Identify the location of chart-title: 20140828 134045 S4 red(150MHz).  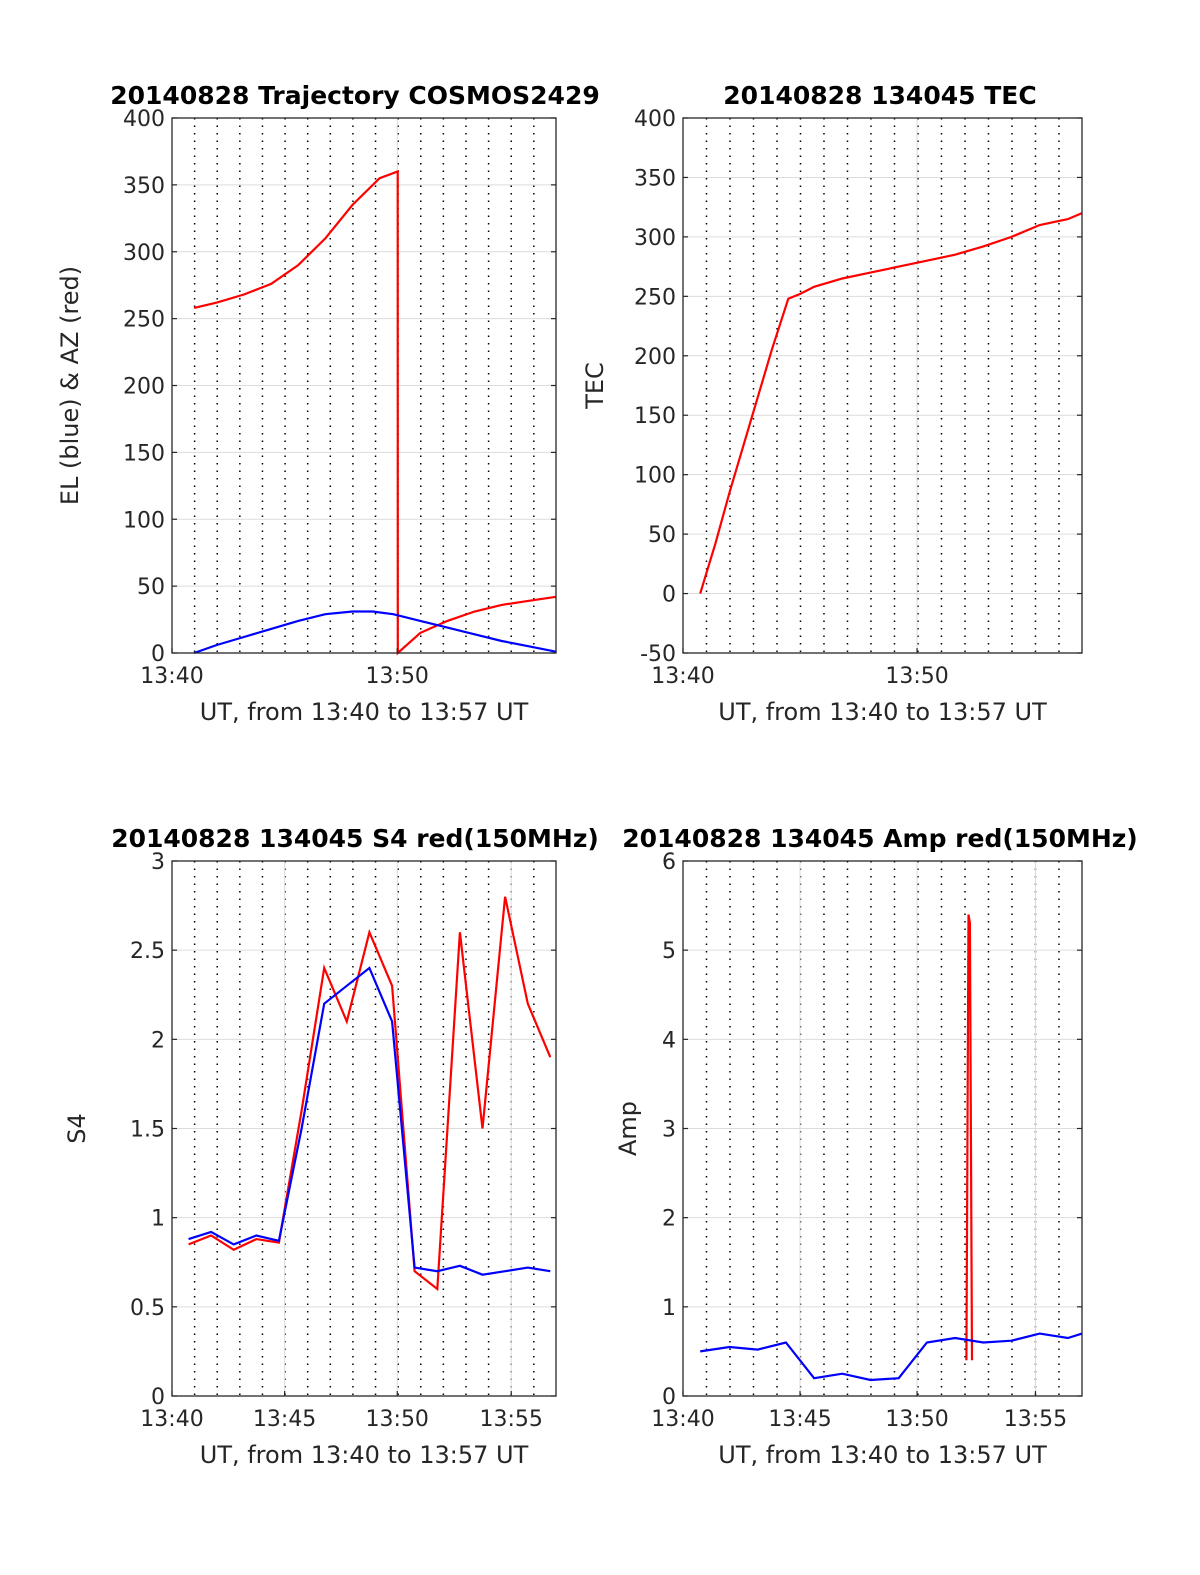
(355, 838).